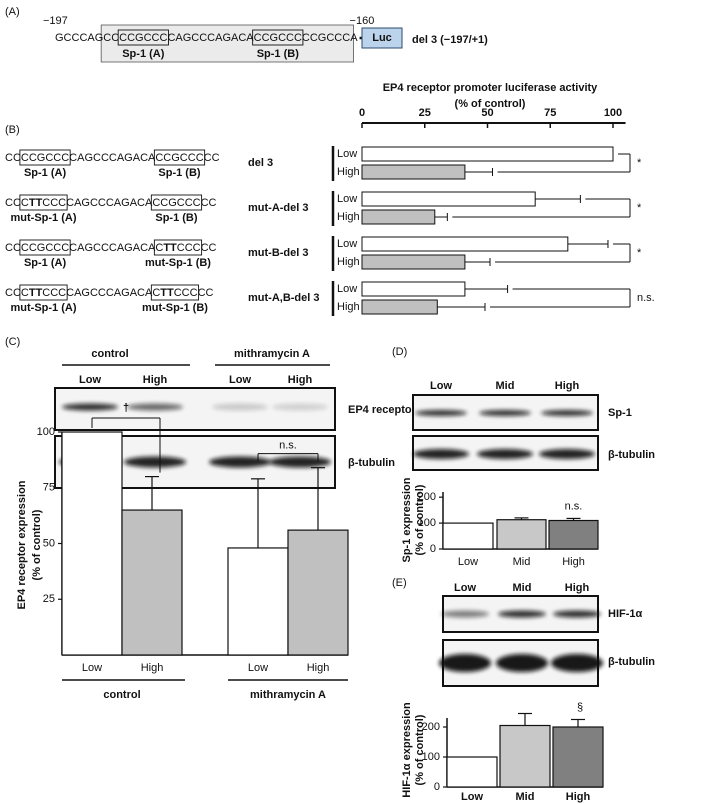  I want to click on significance-label: §, so click(580, 707).